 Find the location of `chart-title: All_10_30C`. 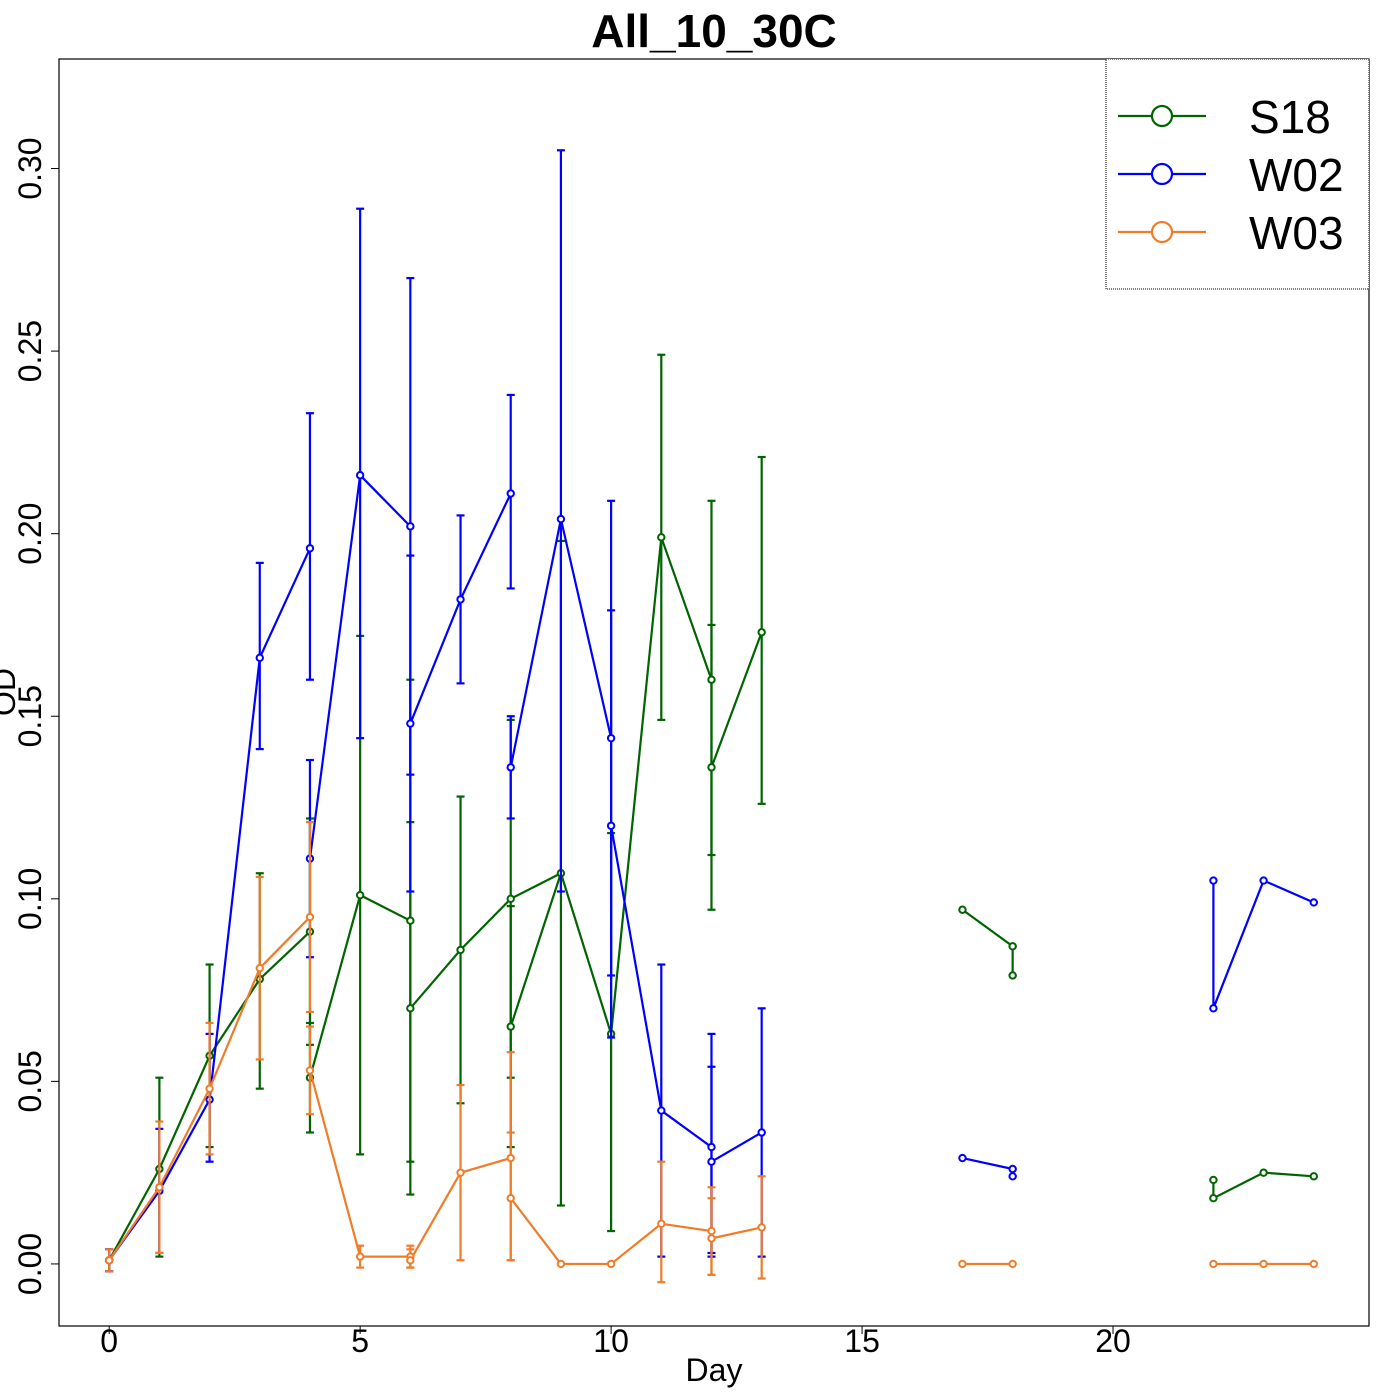

chart-title: All_10_30C is located at coordinates (714, 31).